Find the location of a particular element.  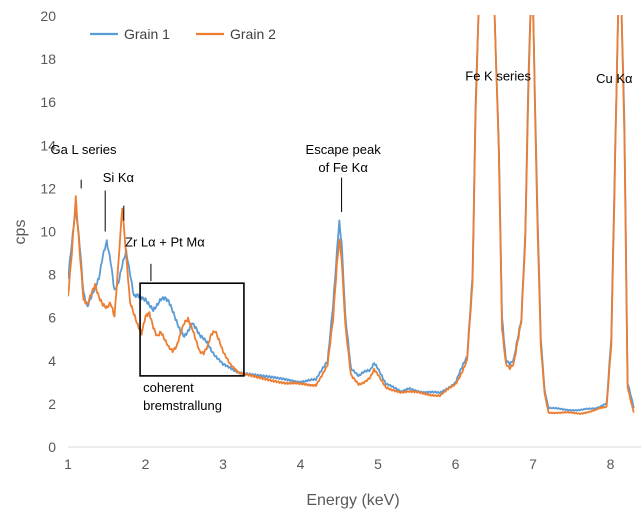

y-axis-title: cps is located at coordinates (20, 232).